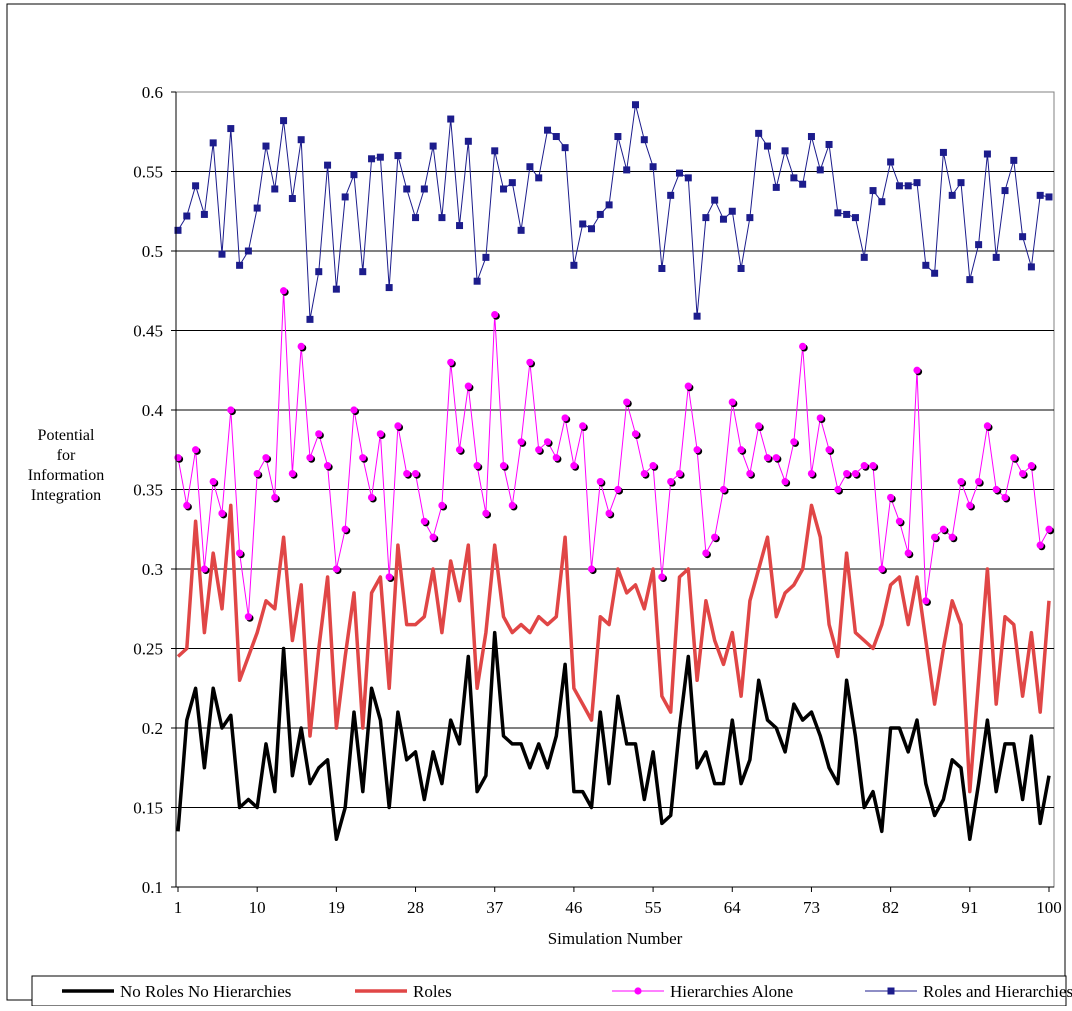 Image resolution: width=1072 pixels, height=1011 pixels. I want to click on y-axis-label: Potential for Information Integration, so click(66, 465).